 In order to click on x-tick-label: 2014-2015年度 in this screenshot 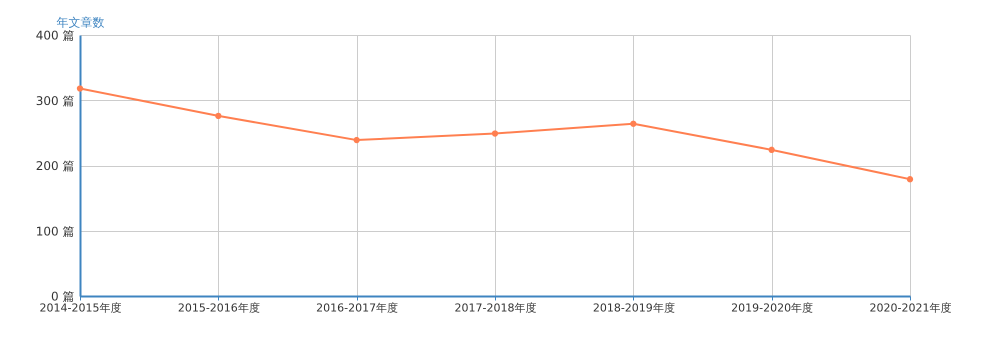, I will do `click(81, 308)`.